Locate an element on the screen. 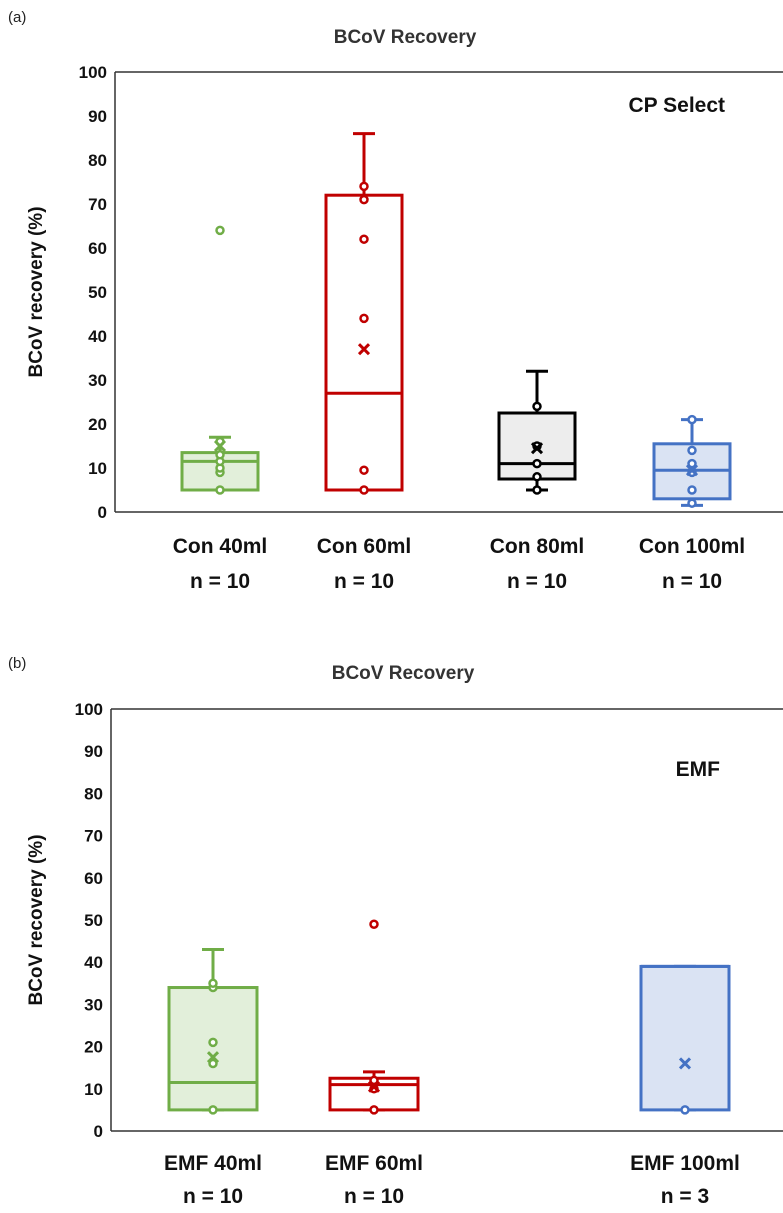 The width and height of the screenshot is (783, 1213). box-group: Con 60ml n = 10 is located at coordinates (364, 362).